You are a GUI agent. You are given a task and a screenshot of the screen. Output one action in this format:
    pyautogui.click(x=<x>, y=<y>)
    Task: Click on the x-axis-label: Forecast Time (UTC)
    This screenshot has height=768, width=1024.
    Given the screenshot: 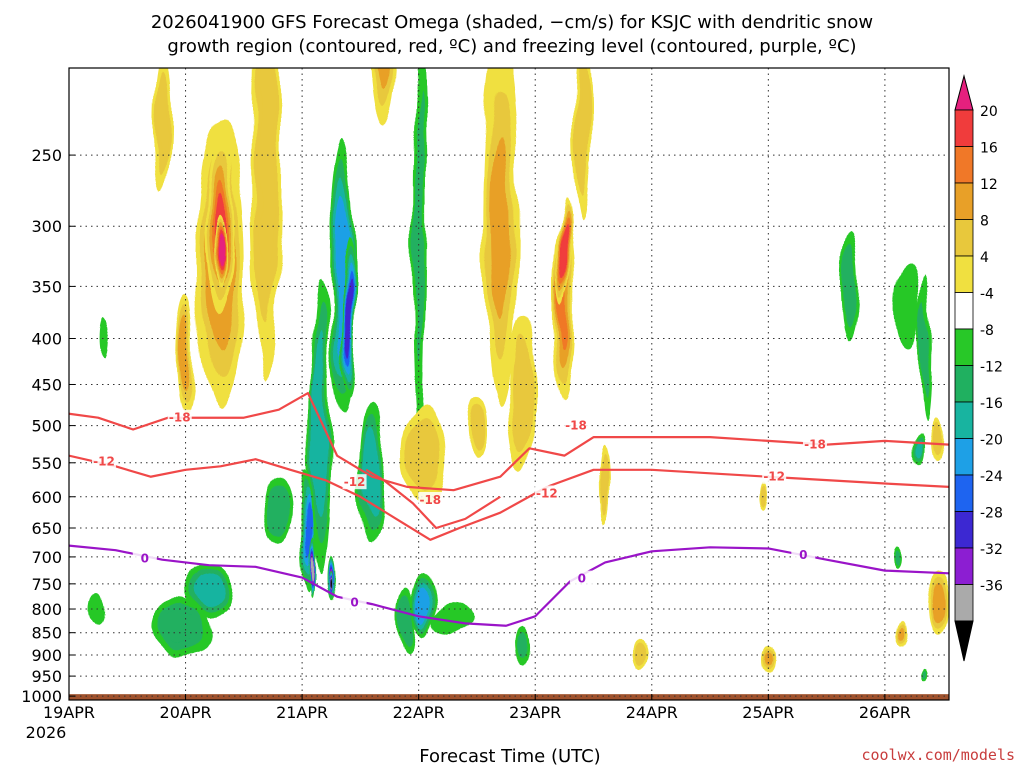 What is the action you would take?
    pyautogui.click(x=509, y=756)
    